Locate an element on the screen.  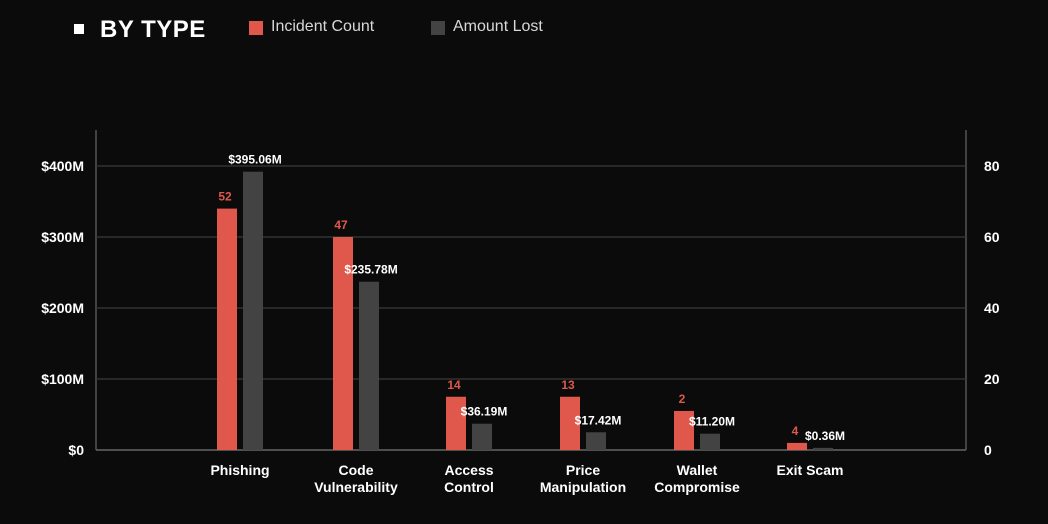
data-label-amount-lost: $235.78M is located at coordinates (370, 270).